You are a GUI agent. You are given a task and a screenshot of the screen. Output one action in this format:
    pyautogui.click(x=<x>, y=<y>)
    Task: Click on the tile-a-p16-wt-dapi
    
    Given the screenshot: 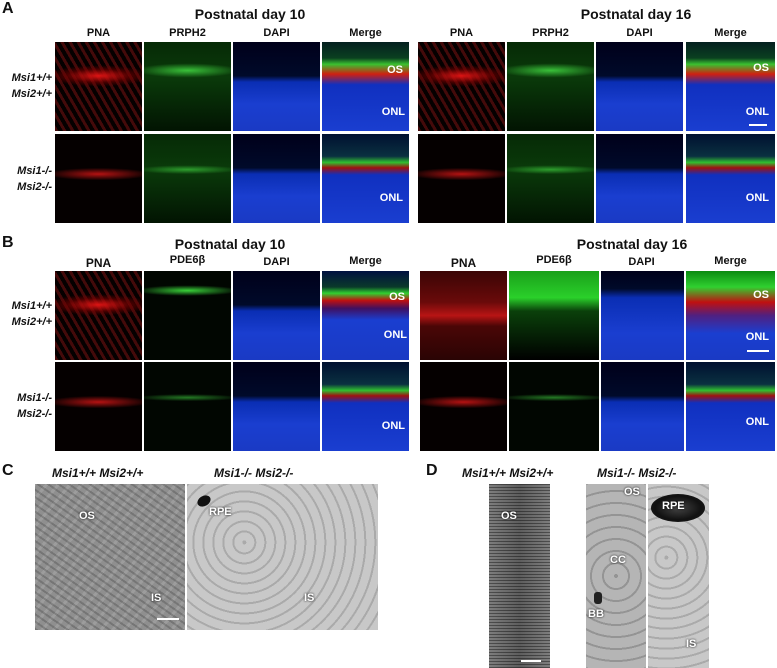 What is the action you would take?
    pyautogui.click(x=639, y=86)
    